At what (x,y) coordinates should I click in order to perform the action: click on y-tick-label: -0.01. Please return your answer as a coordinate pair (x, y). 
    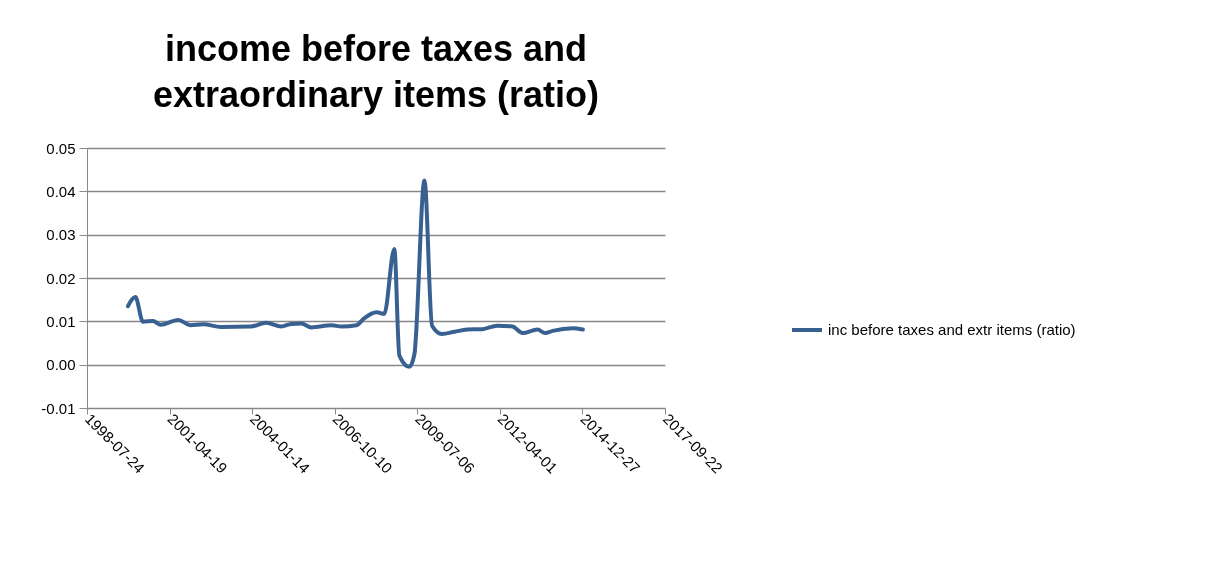
    Looking at the image, I should click on (58, 408).